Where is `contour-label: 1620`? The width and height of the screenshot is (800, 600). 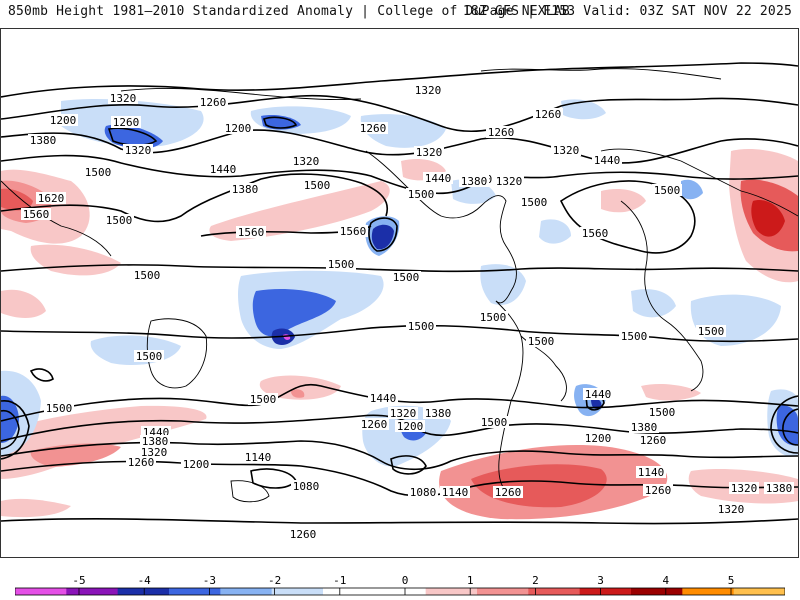 contour-label: 1620 is located at coordinates (51, 198).